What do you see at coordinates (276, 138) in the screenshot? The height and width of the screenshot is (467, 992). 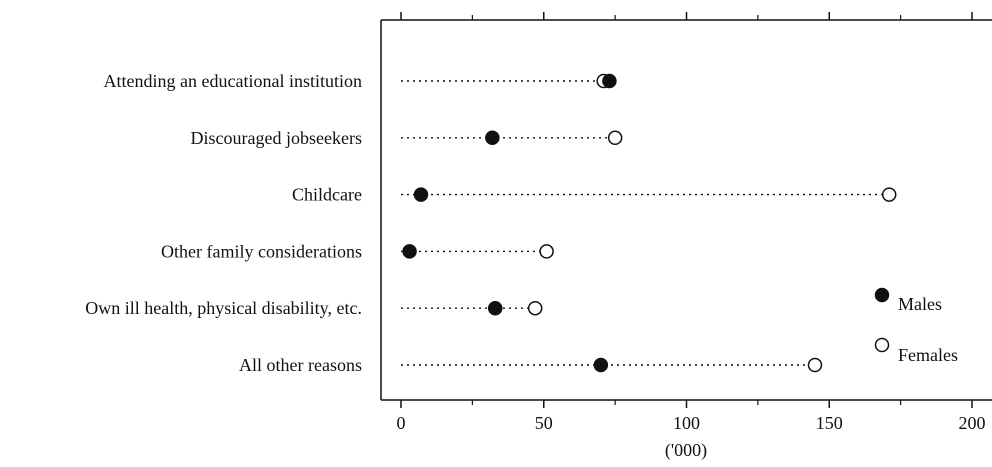 I see `category-label-2: Discouraged jobseekers` at bounding box center [276, 138].